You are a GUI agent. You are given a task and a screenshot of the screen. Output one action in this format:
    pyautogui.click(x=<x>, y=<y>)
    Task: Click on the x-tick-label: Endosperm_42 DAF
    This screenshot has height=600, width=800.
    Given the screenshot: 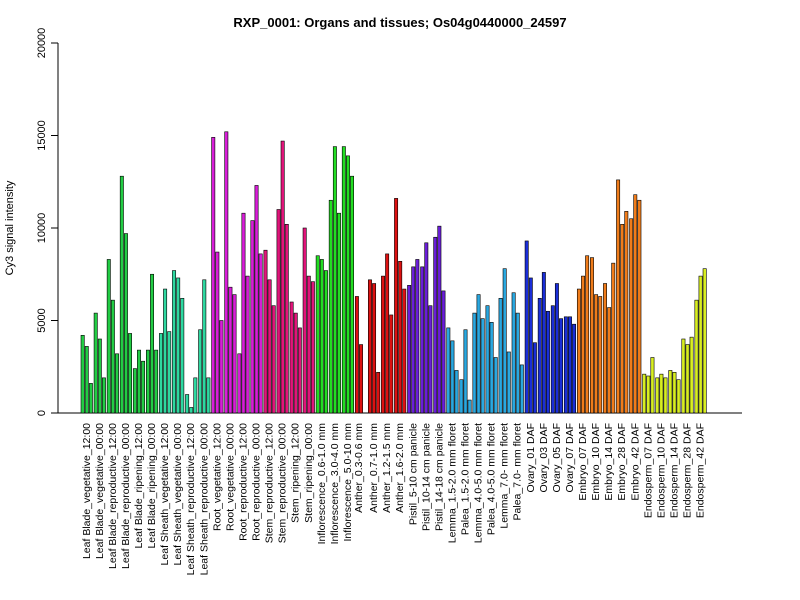 What is the action you would take?
    pyautogui.click(x=701, y=470)
    